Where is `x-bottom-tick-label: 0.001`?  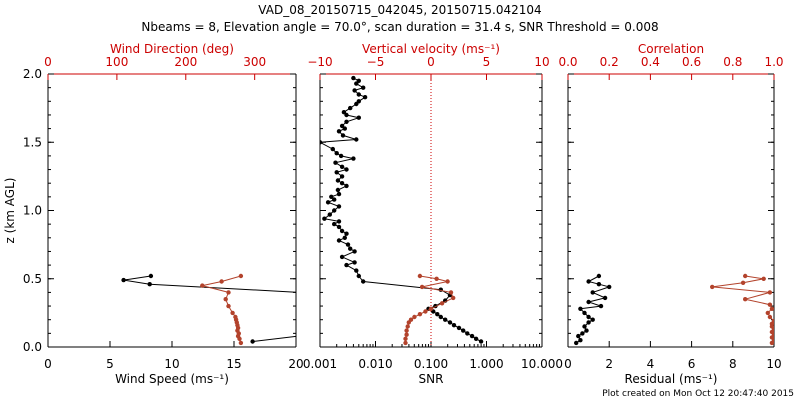 x-bottom-tick-label: 0.001 is located at coordinates (320, 364).